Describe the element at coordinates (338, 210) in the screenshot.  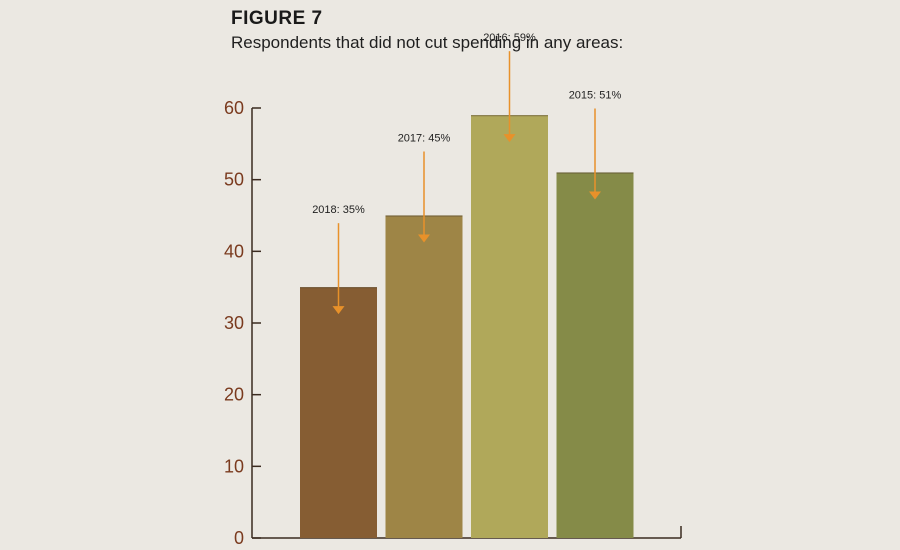
I see `data-label-2018: 2018: 35%` at that location.